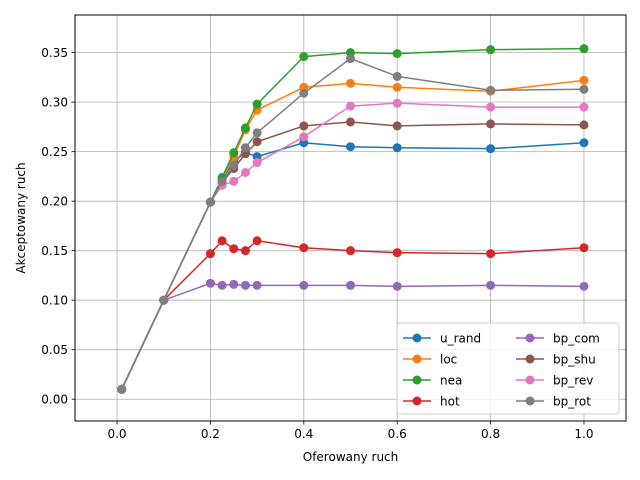  Describe the element at coordinates (351, 457) in the screenshot. I see `x-axis-label: Oferowany ruch` at that location.